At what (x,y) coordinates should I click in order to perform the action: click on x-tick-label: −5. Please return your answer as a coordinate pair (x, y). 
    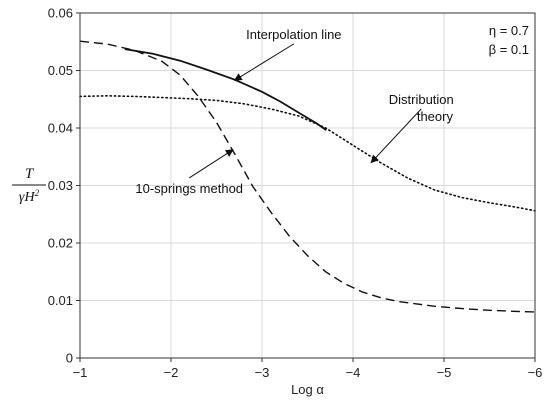
    Looking at the image, I should click on (444, 372).